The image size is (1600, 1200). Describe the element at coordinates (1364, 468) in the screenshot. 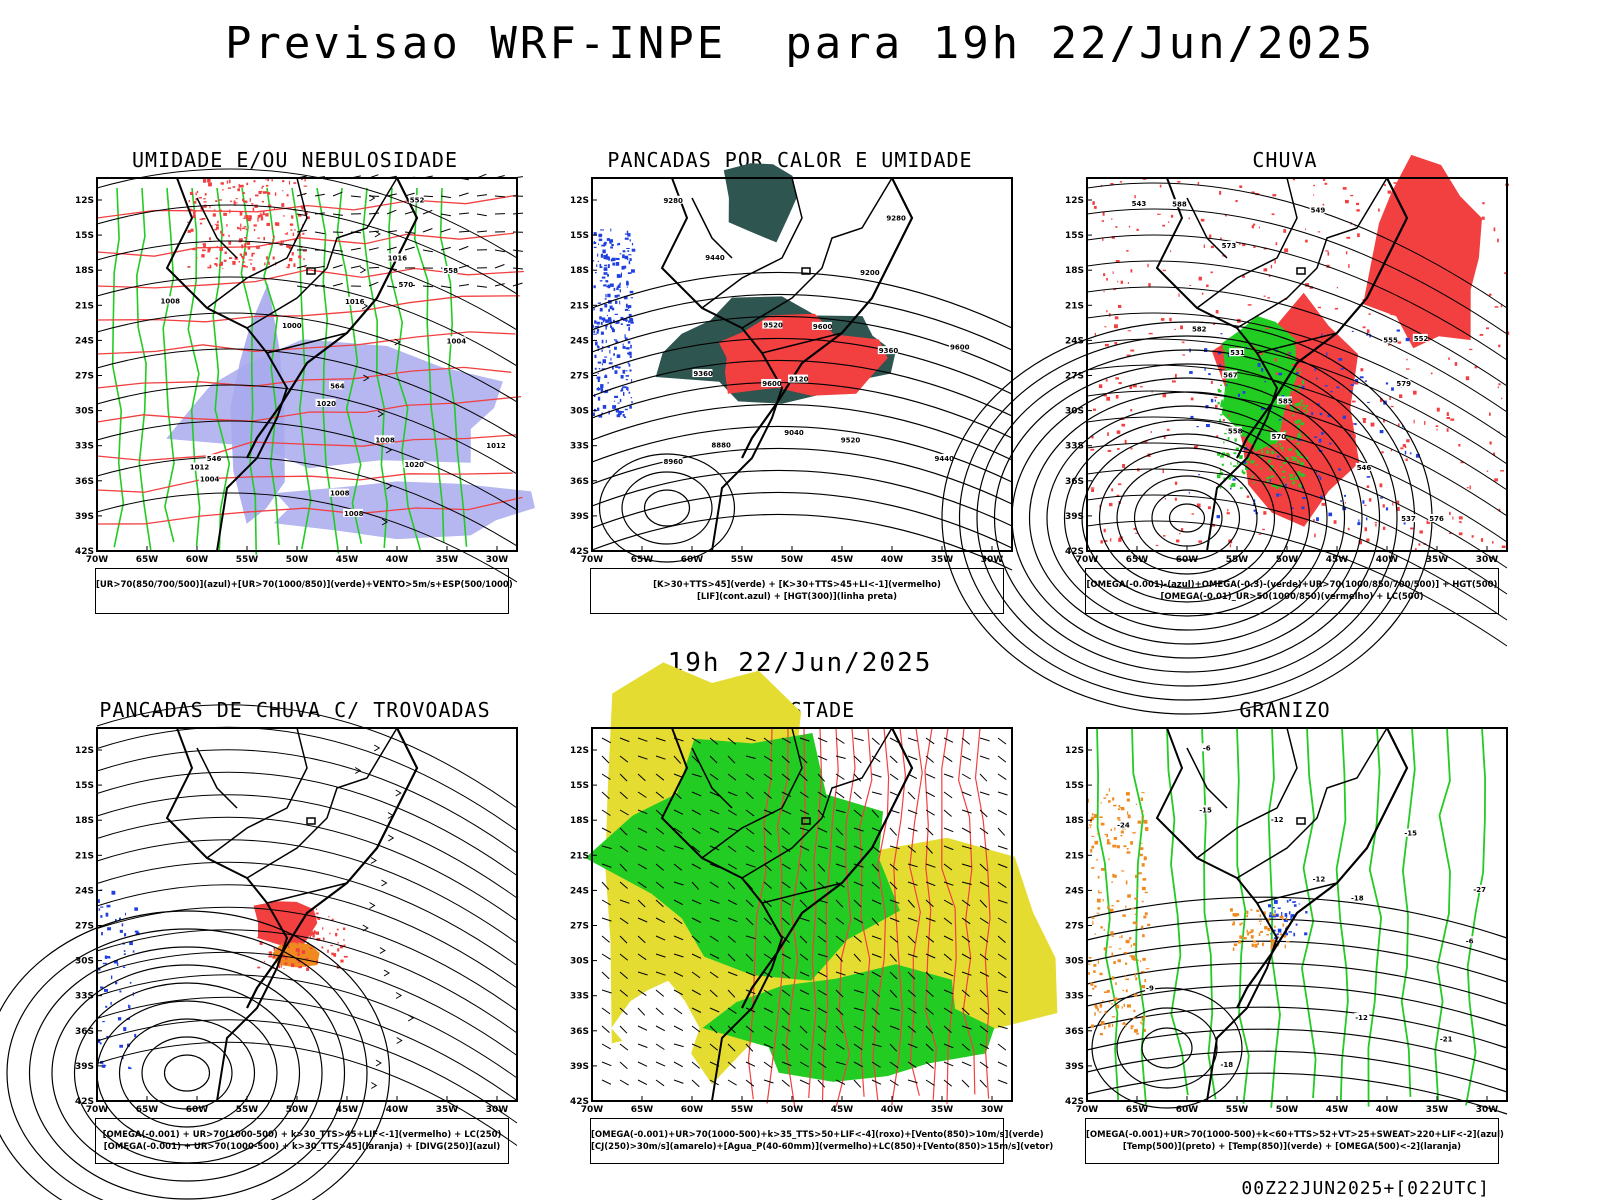

I see `contour-label: 546` at that location.